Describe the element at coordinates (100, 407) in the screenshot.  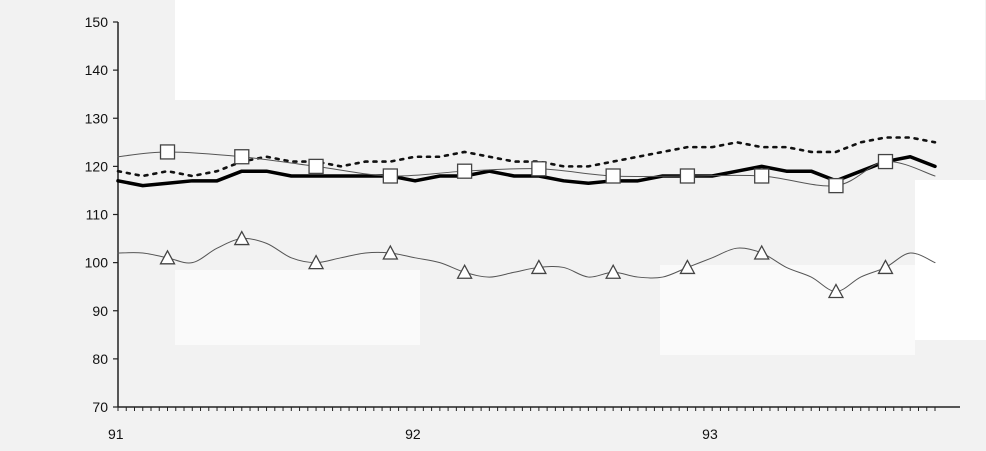
I see `y-tick-label: 70` at that location.